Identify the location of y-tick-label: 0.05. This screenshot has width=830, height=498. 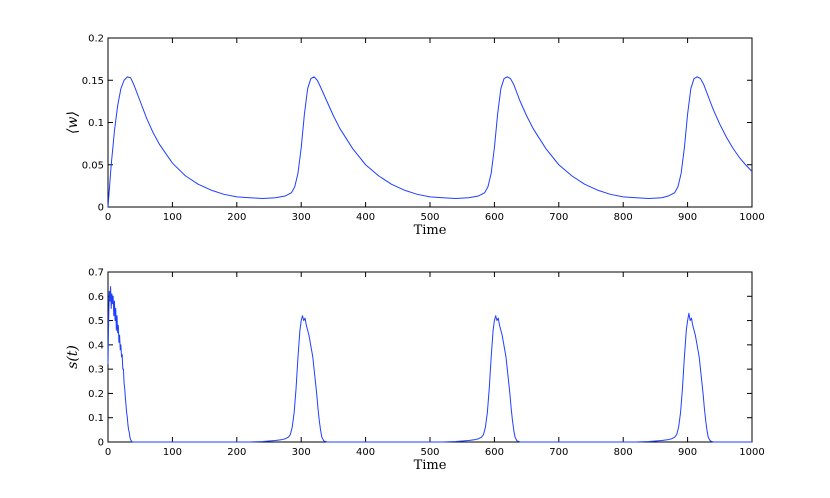
(93, 165).